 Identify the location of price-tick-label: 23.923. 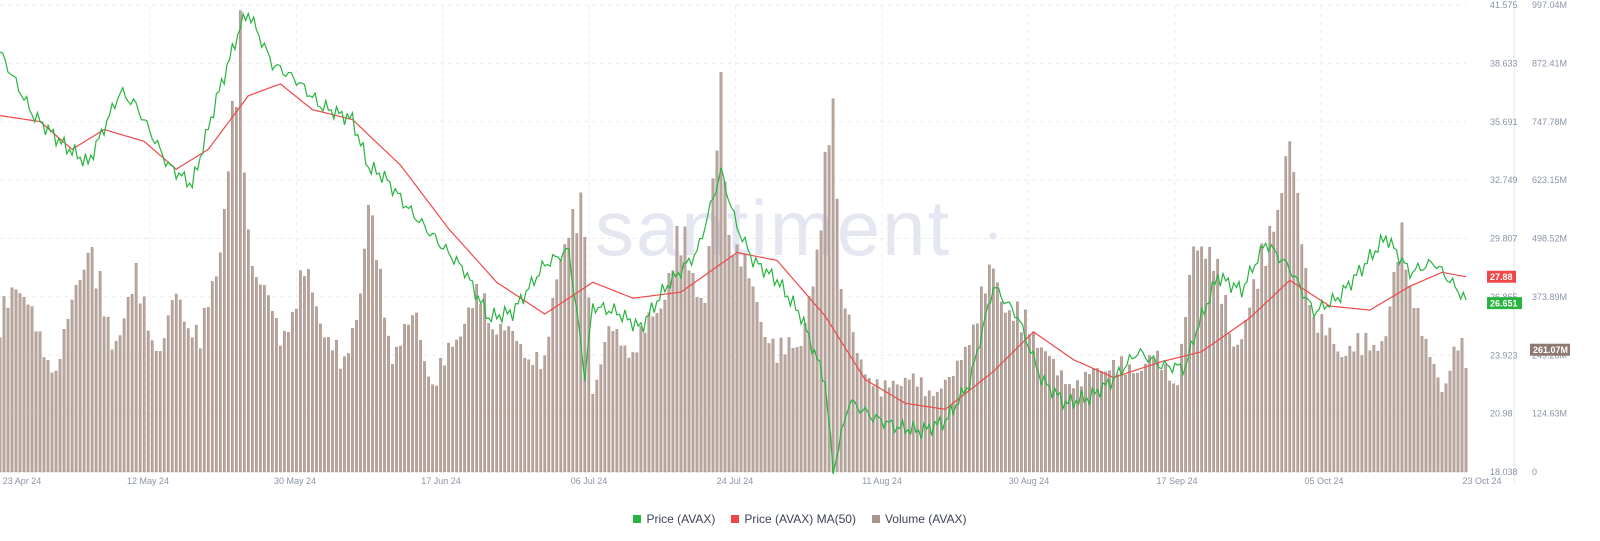
(1504, 355).